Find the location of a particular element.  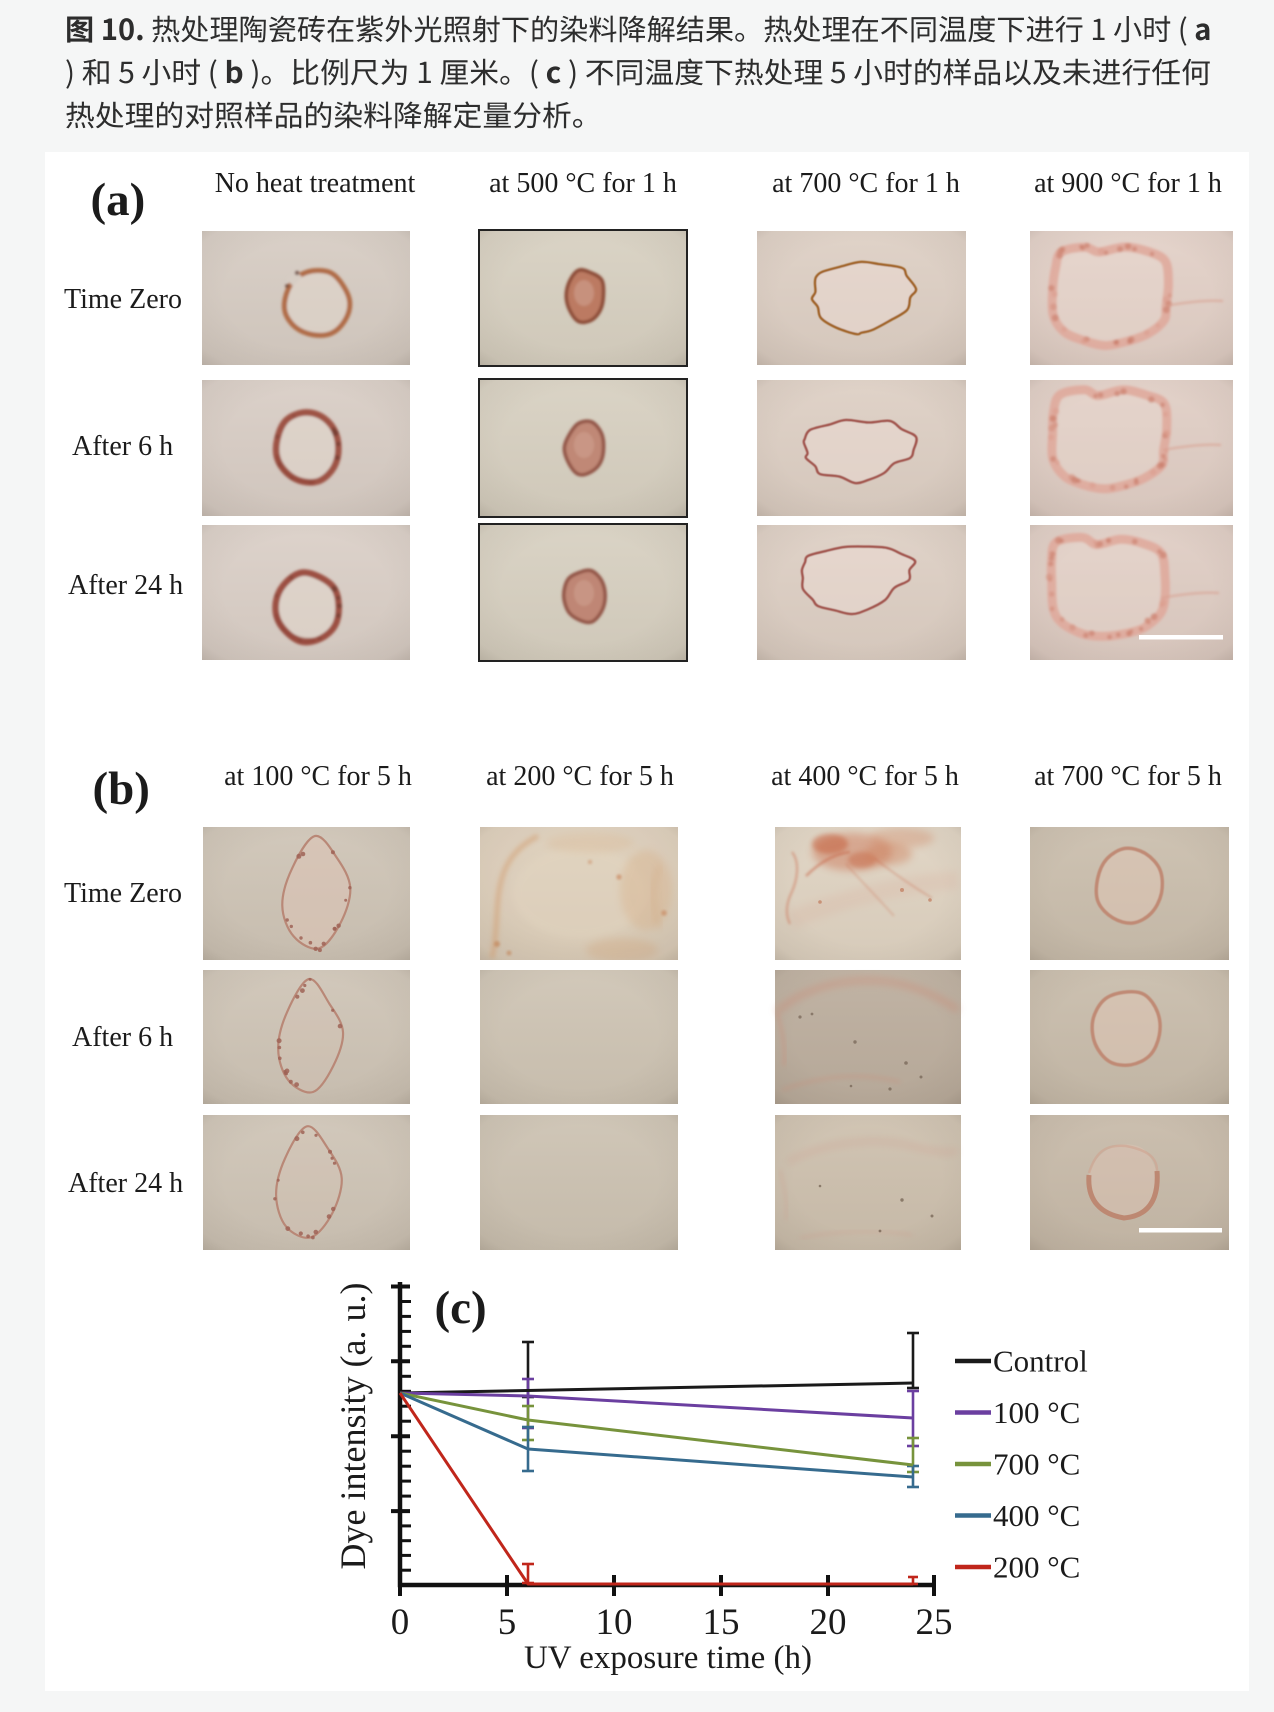

svg-text: 15 is located at coordinates (721, 1622).